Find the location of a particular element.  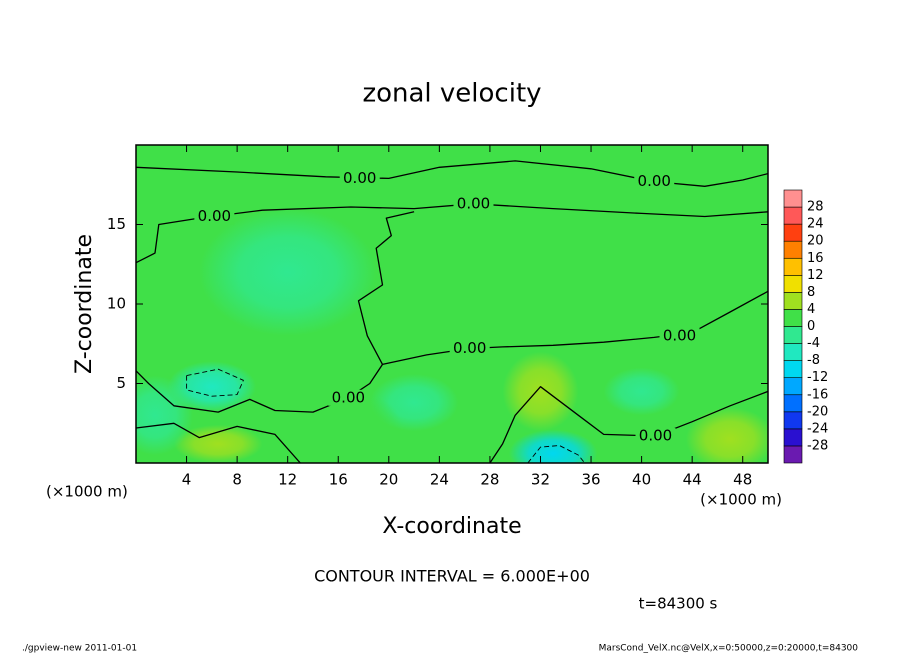

time-label: t=84300 s is located at coordinates (678, 604).